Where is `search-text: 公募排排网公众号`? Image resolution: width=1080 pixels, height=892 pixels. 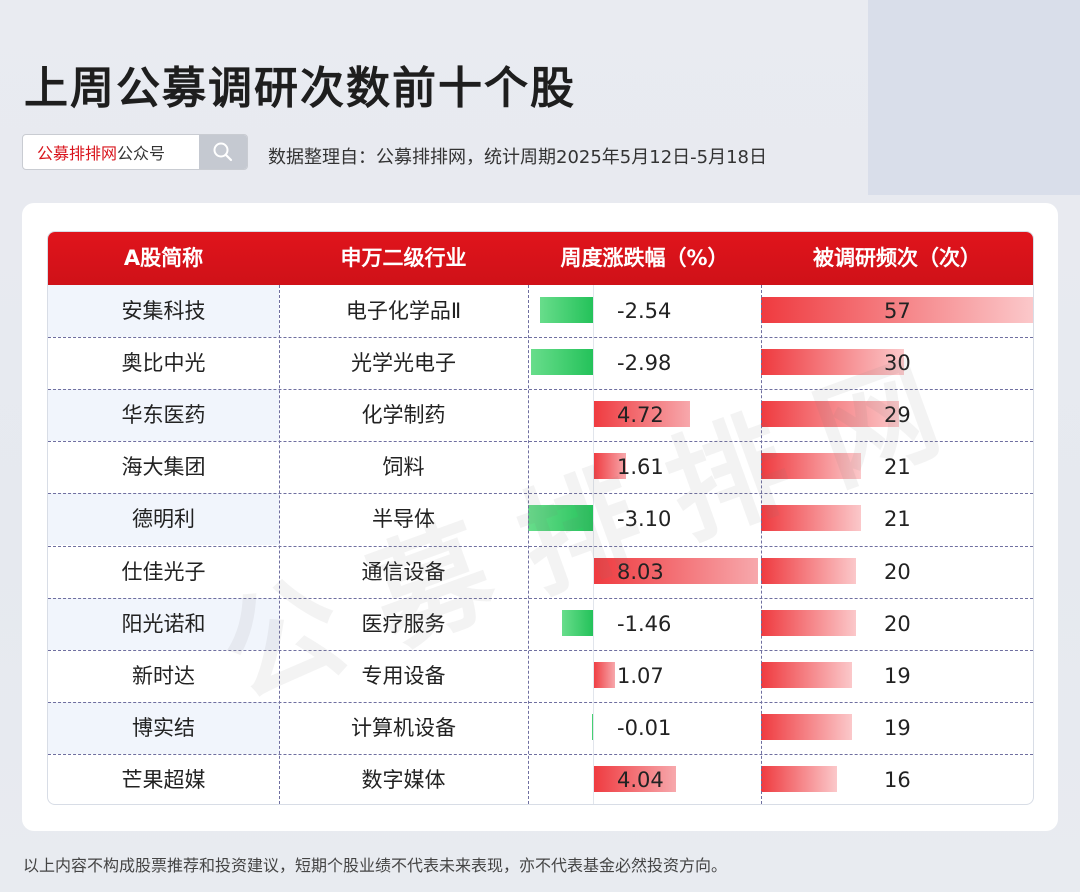 search-text: 公募排排网公众号 is located at coordinates (111, 152).